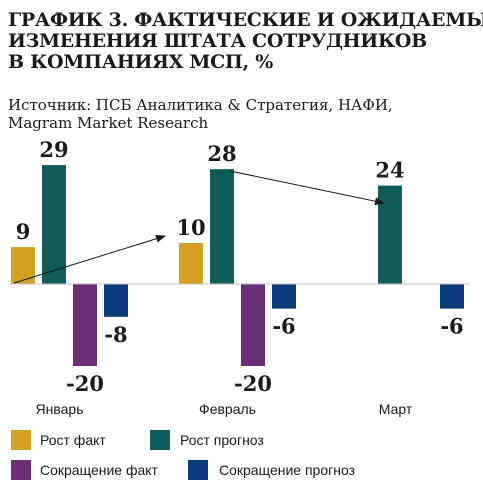  What do you see at coordinates (222, 440) in the screenshot?
I see `legend-label: Рост прогноз` at bounding box center [222, 440].